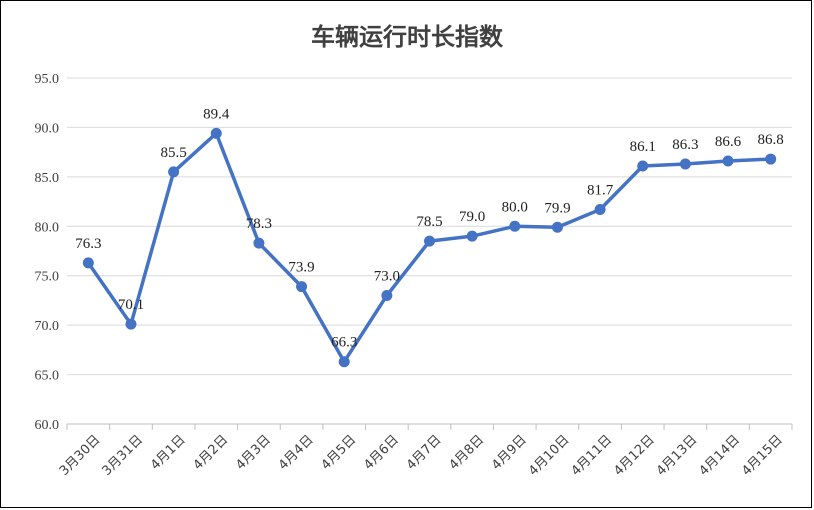 The height and width of the screenshot is (510, 814). What do you see at coordinates (557, 208) in the screenshot?
I see `data-label: 79.9` at bounding box center [557, 208].